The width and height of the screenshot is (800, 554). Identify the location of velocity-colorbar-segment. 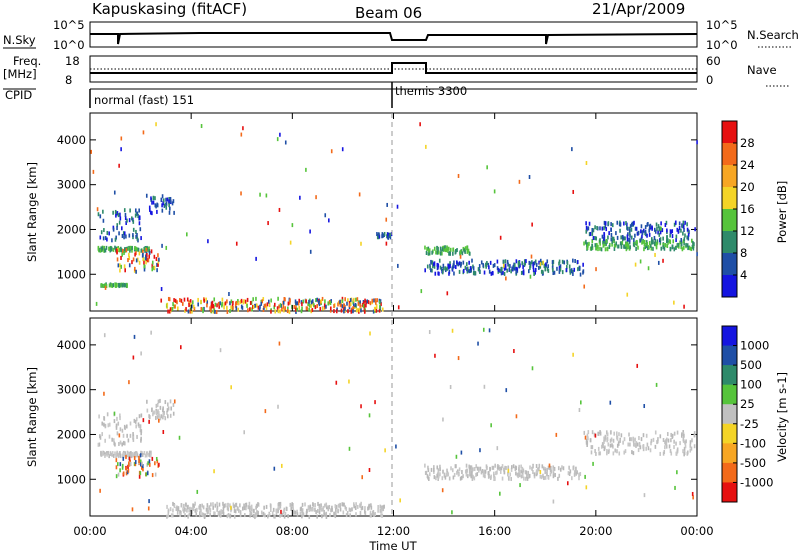
(729, 453).